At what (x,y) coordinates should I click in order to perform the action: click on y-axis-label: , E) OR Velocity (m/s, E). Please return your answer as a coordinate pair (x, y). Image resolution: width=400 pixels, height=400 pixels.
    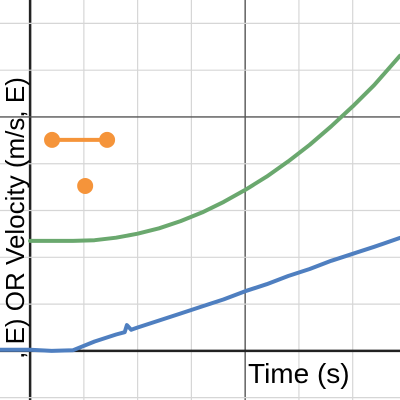
    Looking at the image, I should click on (15, 218).